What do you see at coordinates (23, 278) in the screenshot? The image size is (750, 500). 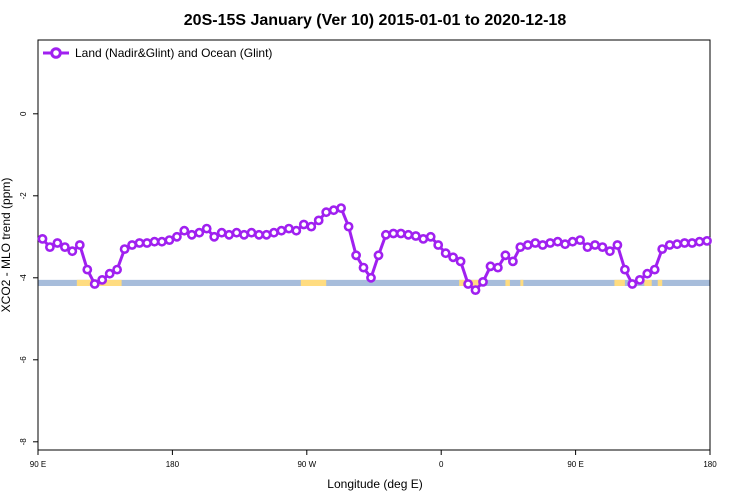 I see `y-tick-label: -4` at bounding box center [23, 278].